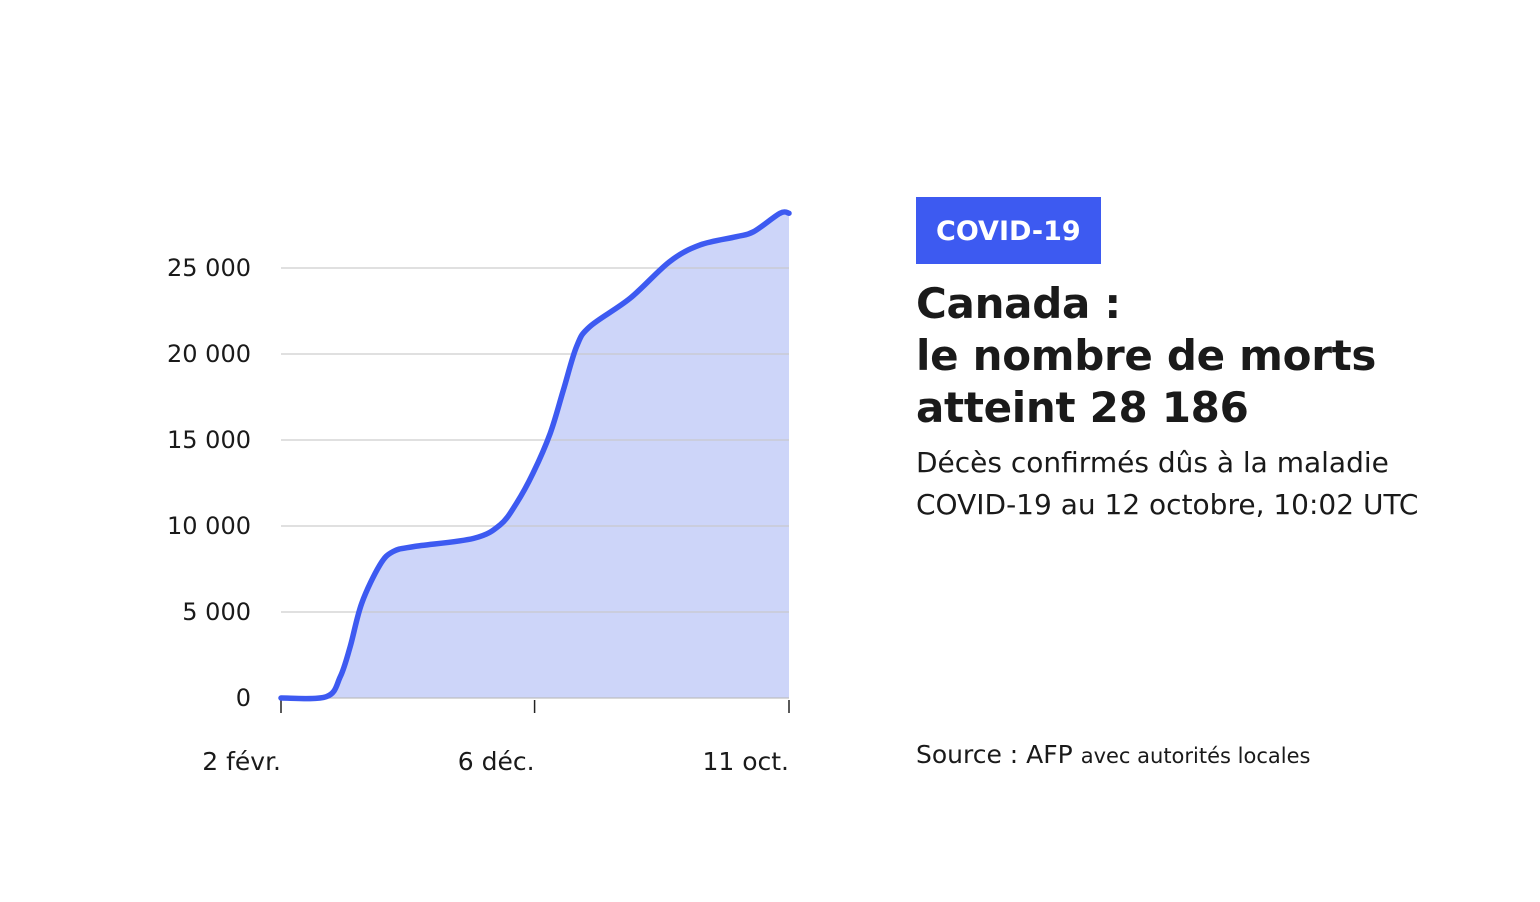 The image size is (1540, 902). What do you see at coordinates (1146, 355) in the screenshot?
I see `title-line: le nombre de morts` at bounding box center [1146, 355].